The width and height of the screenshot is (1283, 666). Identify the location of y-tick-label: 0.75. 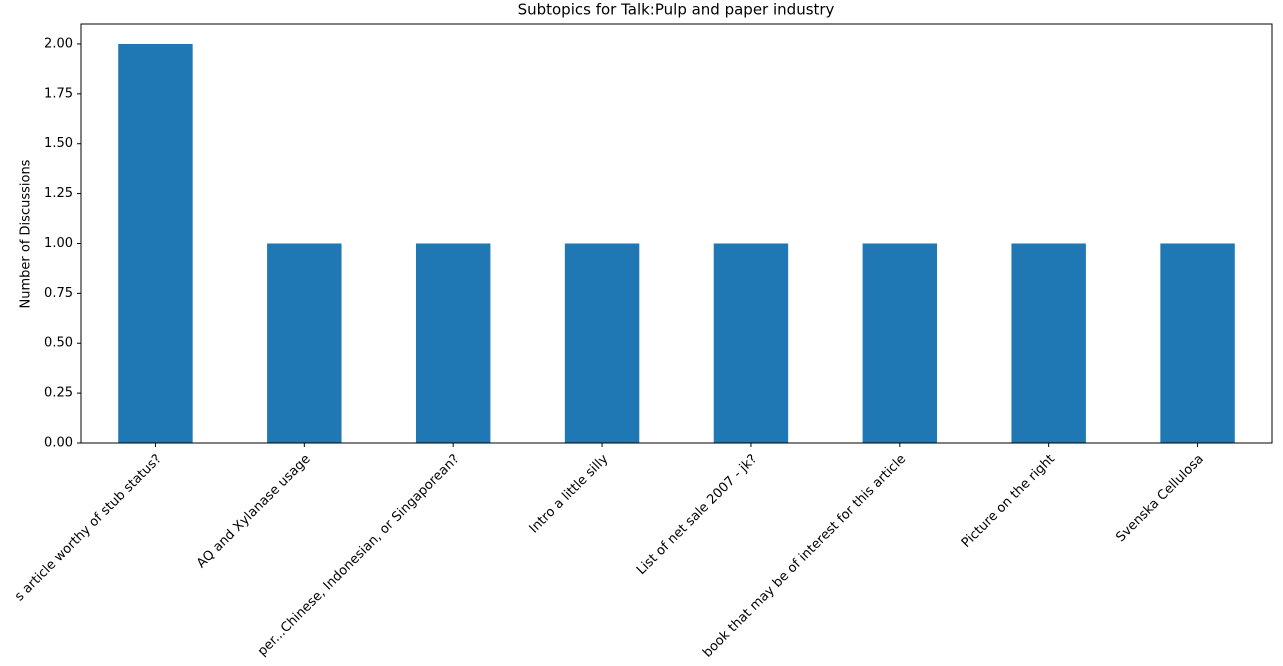
(58, 293).